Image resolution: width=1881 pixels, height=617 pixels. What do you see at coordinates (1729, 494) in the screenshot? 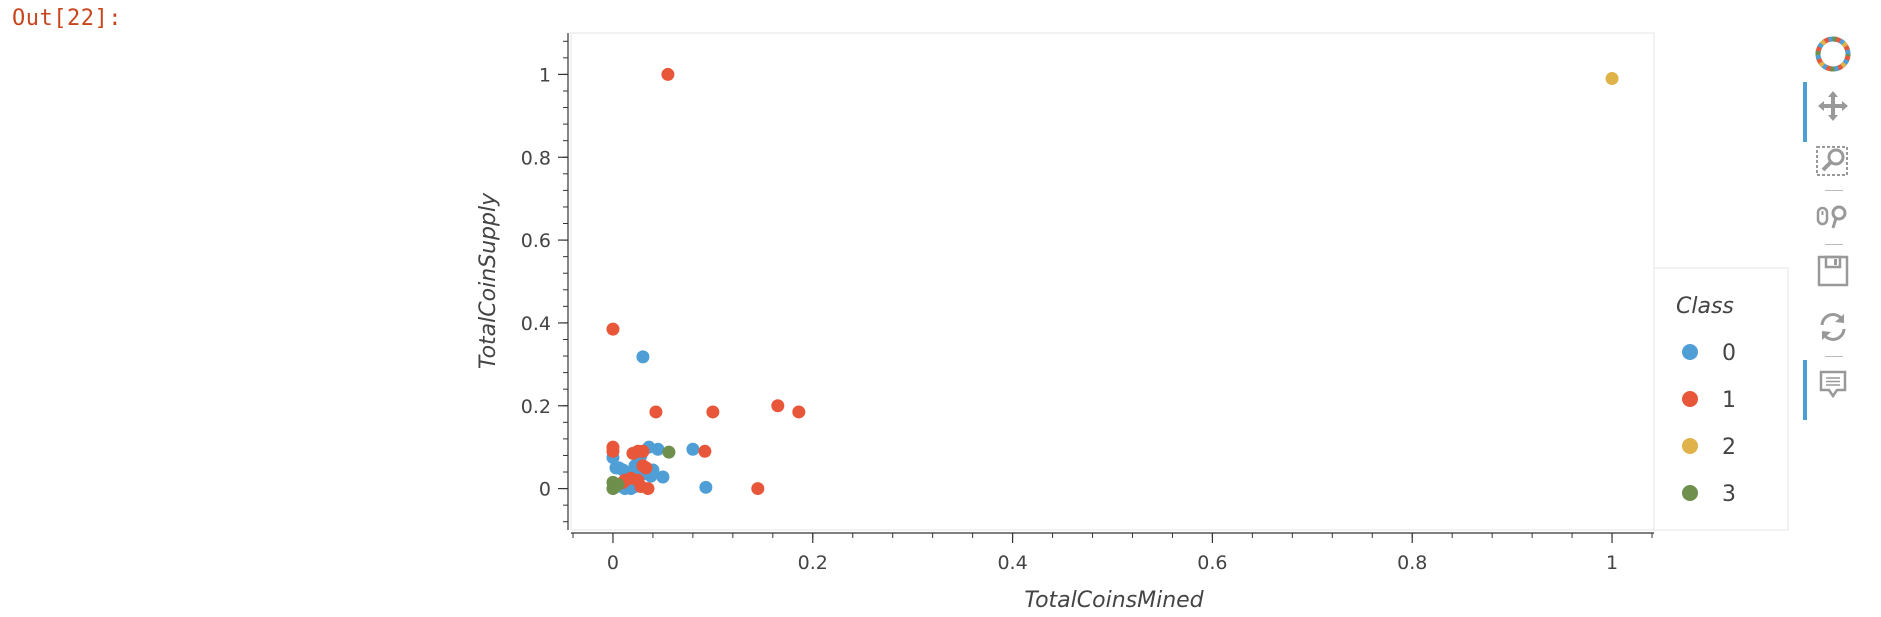
I see `legend-label: 3` at bounding box center [1729, 494].